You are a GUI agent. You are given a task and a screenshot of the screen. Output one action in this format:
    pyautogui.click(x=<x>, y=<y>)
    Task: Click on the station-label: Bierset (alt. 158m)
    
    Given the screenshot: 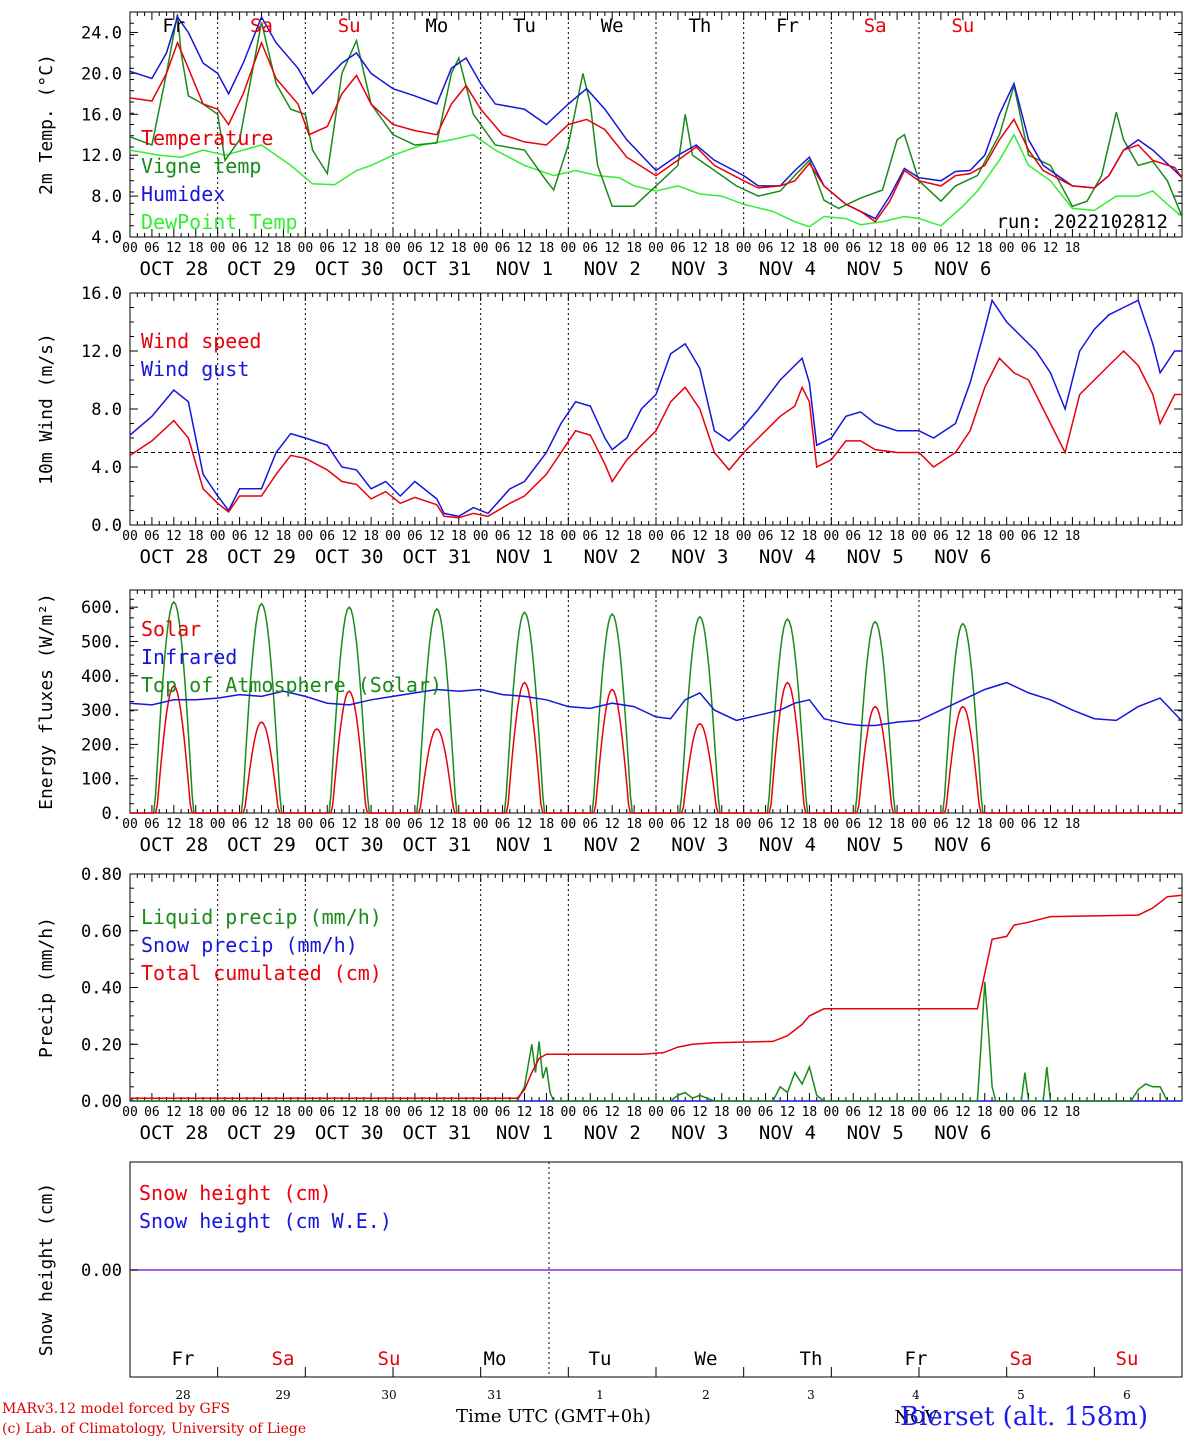 What is the action you would take?
    pyautogui.click(x=1024, y=1417)
    